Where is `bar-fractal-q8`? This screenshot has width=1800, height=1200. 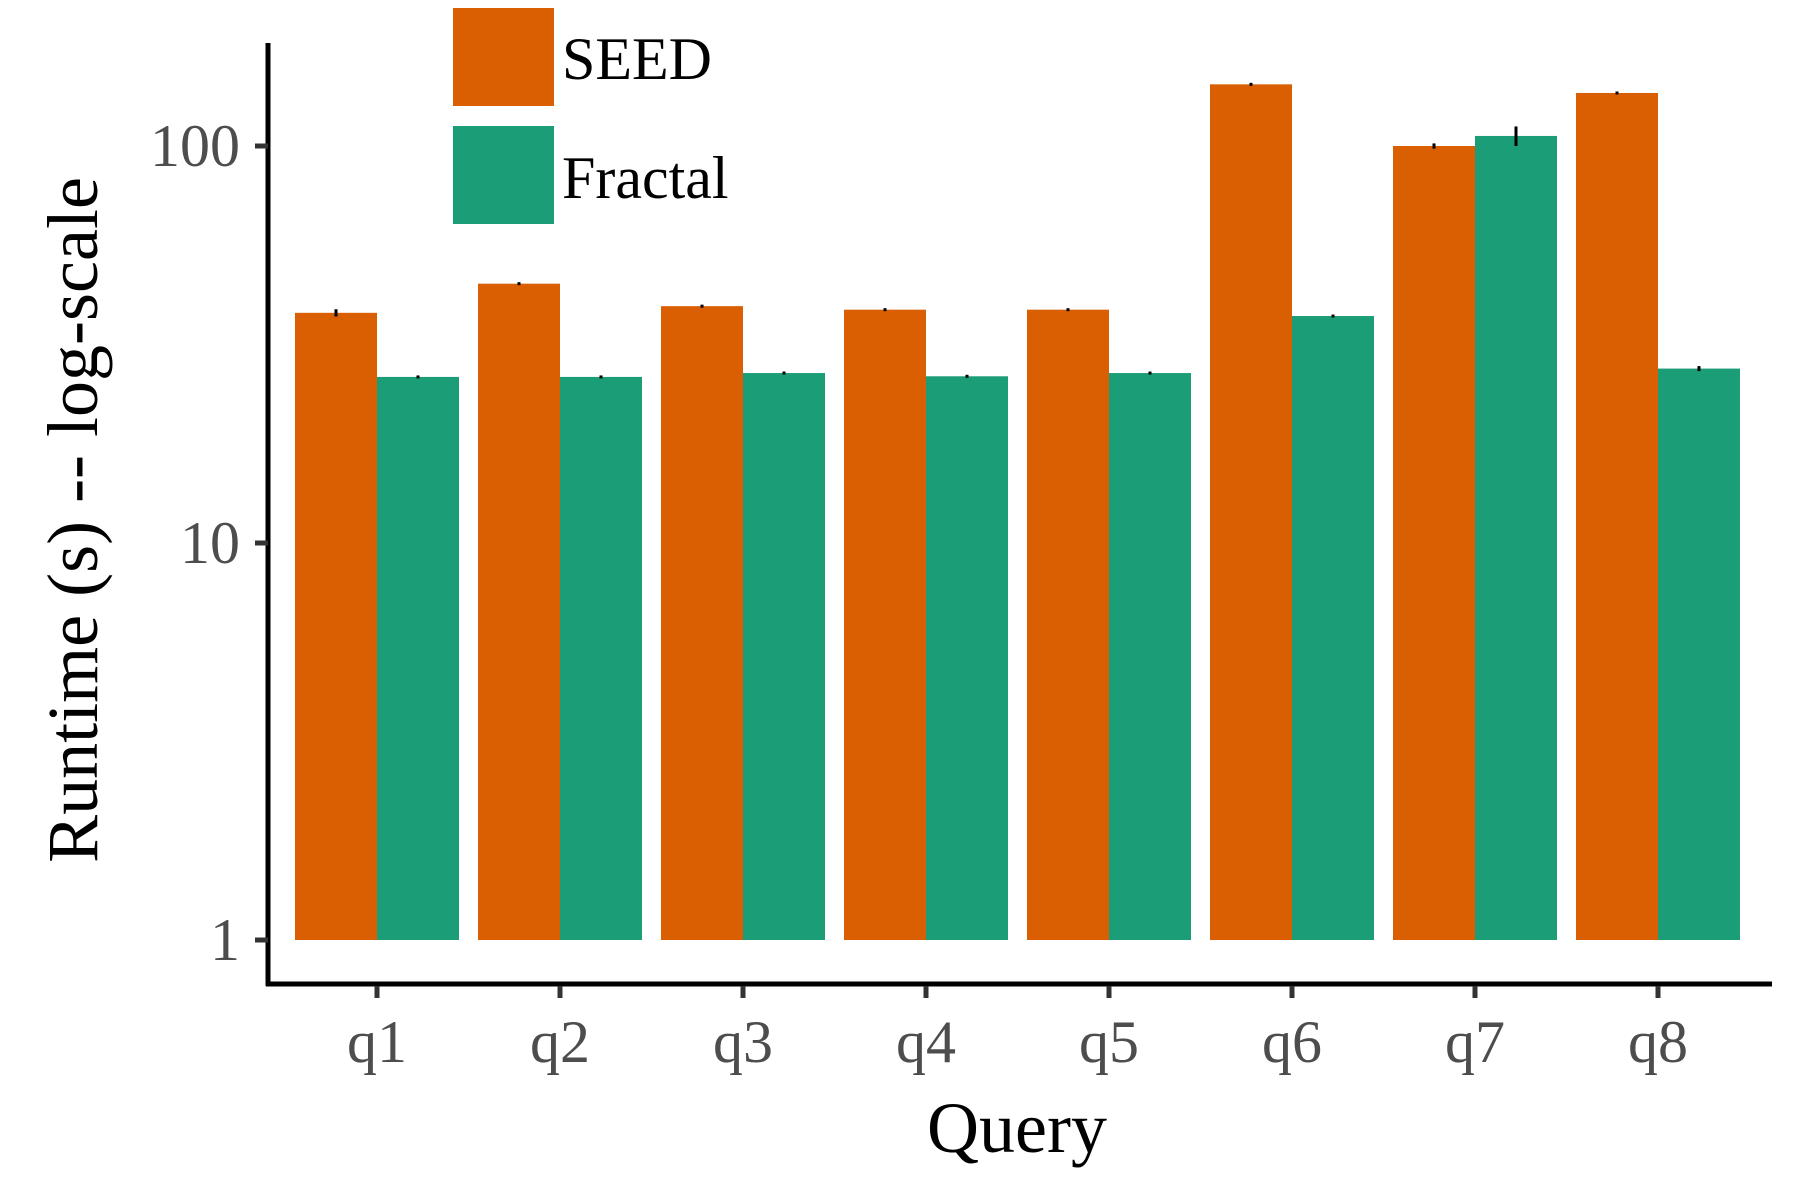 bar-fractal-q8 is located at coordinates (1699, 654).